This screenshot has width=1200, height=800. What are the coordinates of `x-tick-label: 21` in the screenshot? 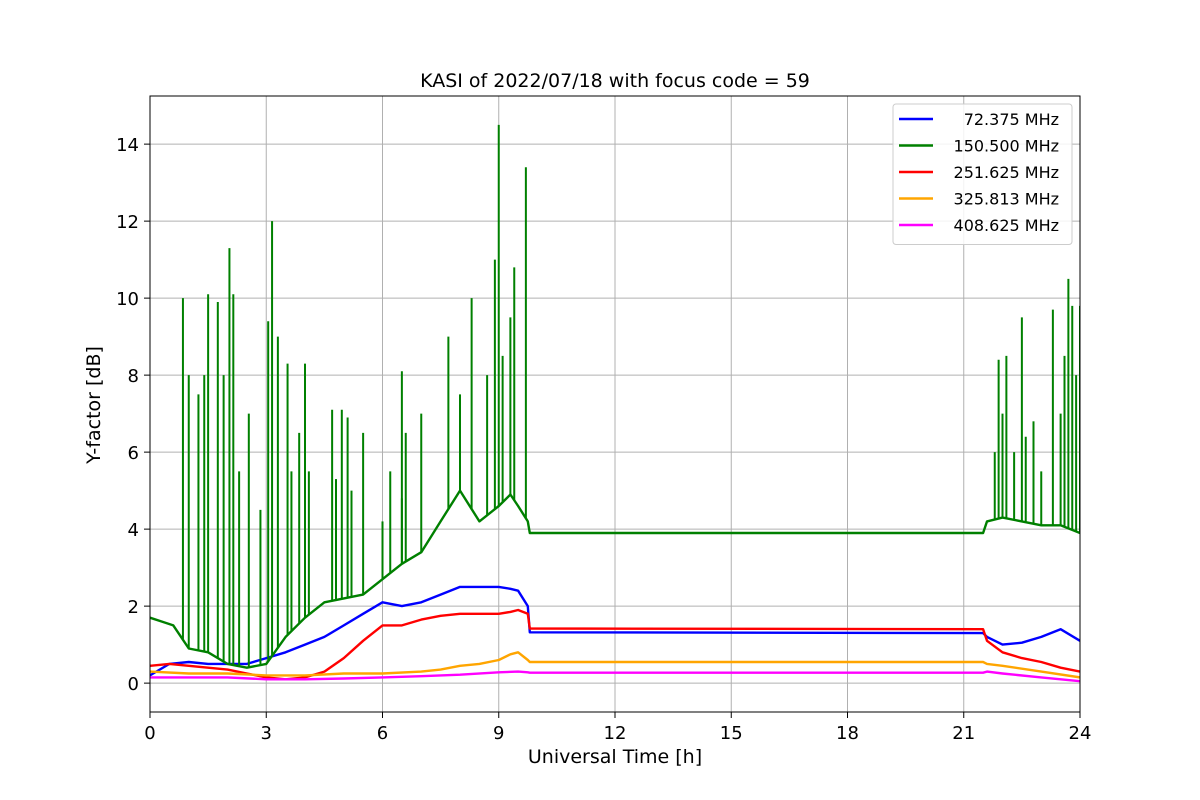 It's located at (963, 733).